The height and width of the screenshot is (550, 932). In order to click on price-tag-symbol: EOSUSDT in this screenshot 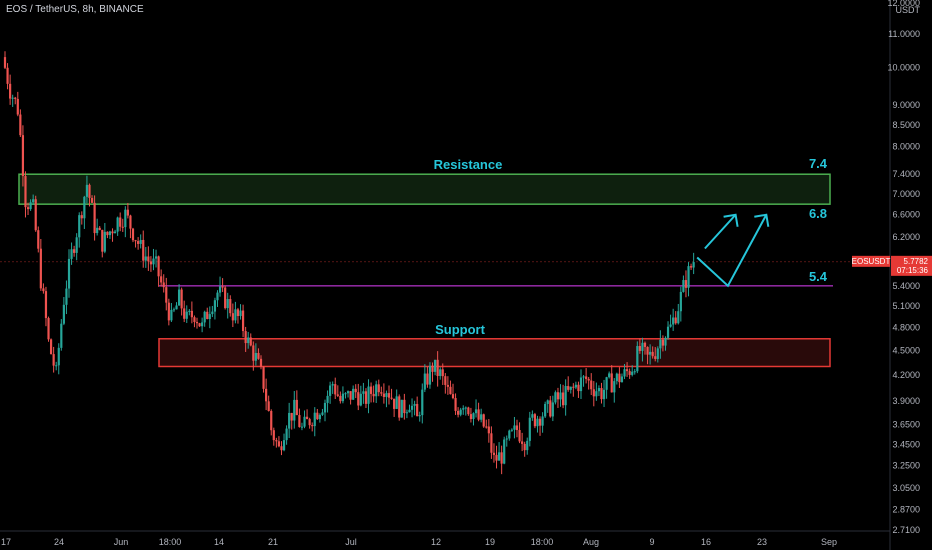, I will do `click(871, 261)`.